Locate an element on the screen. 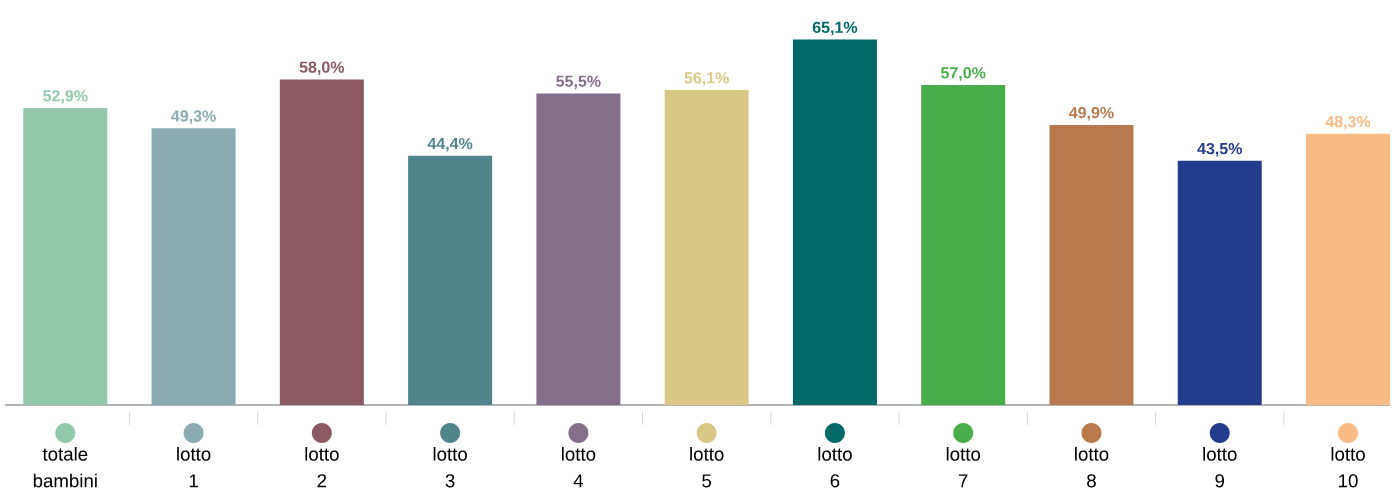 The height and width of the screenshot is (502, 1392). x-tick-label: totale bambini is located at coordinates (65, 467).